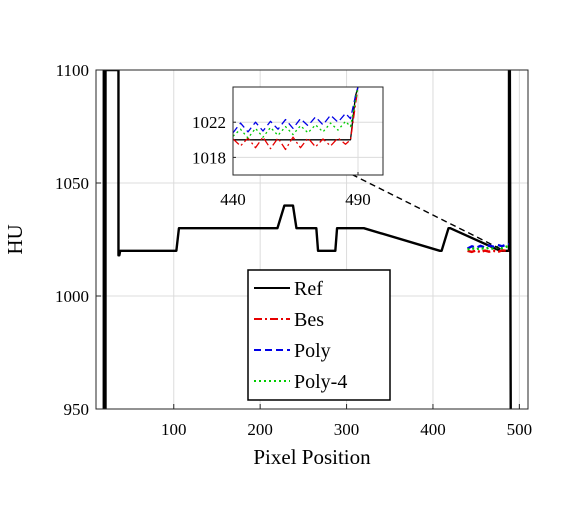  I want to click on x-axis-label: Pixel Position, so click(312, 457).